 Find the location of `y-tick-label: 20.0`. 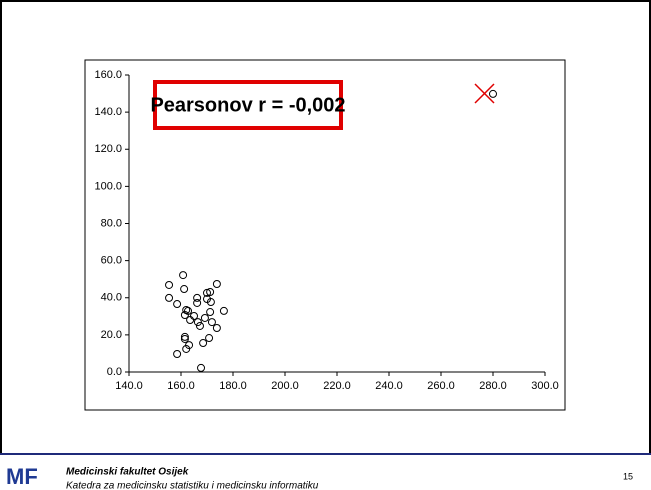

y-tick-label: 20.0 is located at coordinates (111, 335).